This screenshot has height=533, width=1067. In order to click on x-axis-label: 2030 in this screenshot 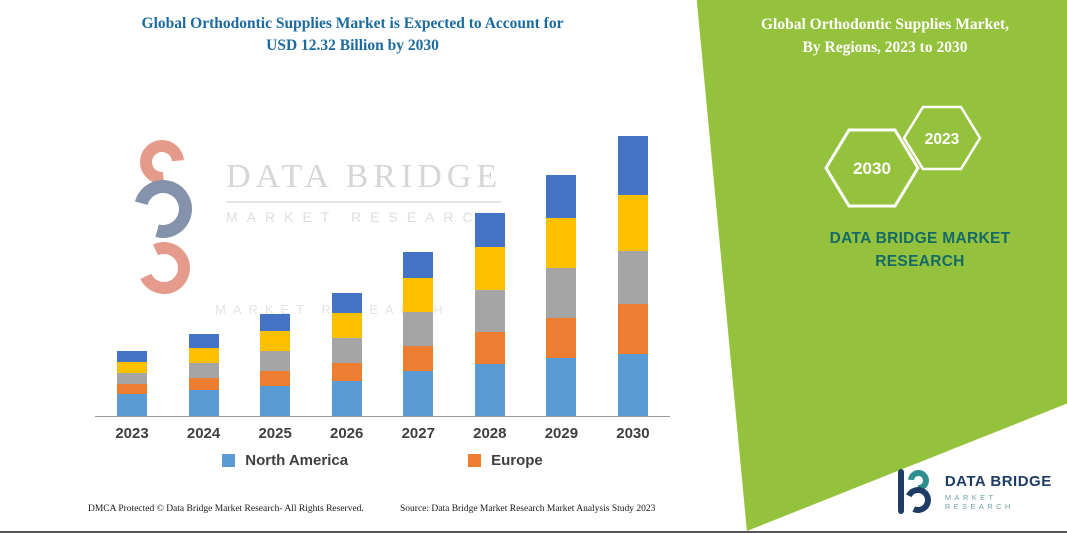, I will do `click(633, 433)`.